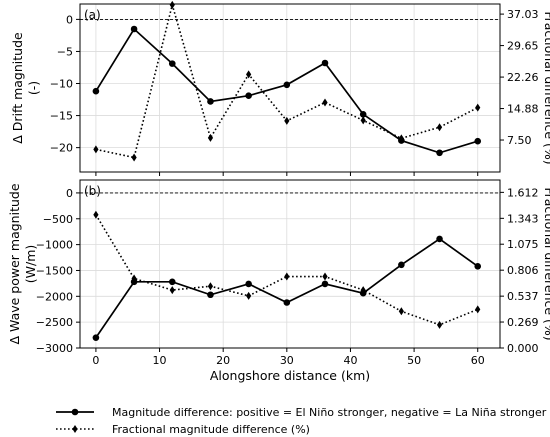 The width and height of the screenshot is (550, 437). Describe the element at coordinates (54, 296) in the screenshot. I see `y-tick-label: −2000` at that location.